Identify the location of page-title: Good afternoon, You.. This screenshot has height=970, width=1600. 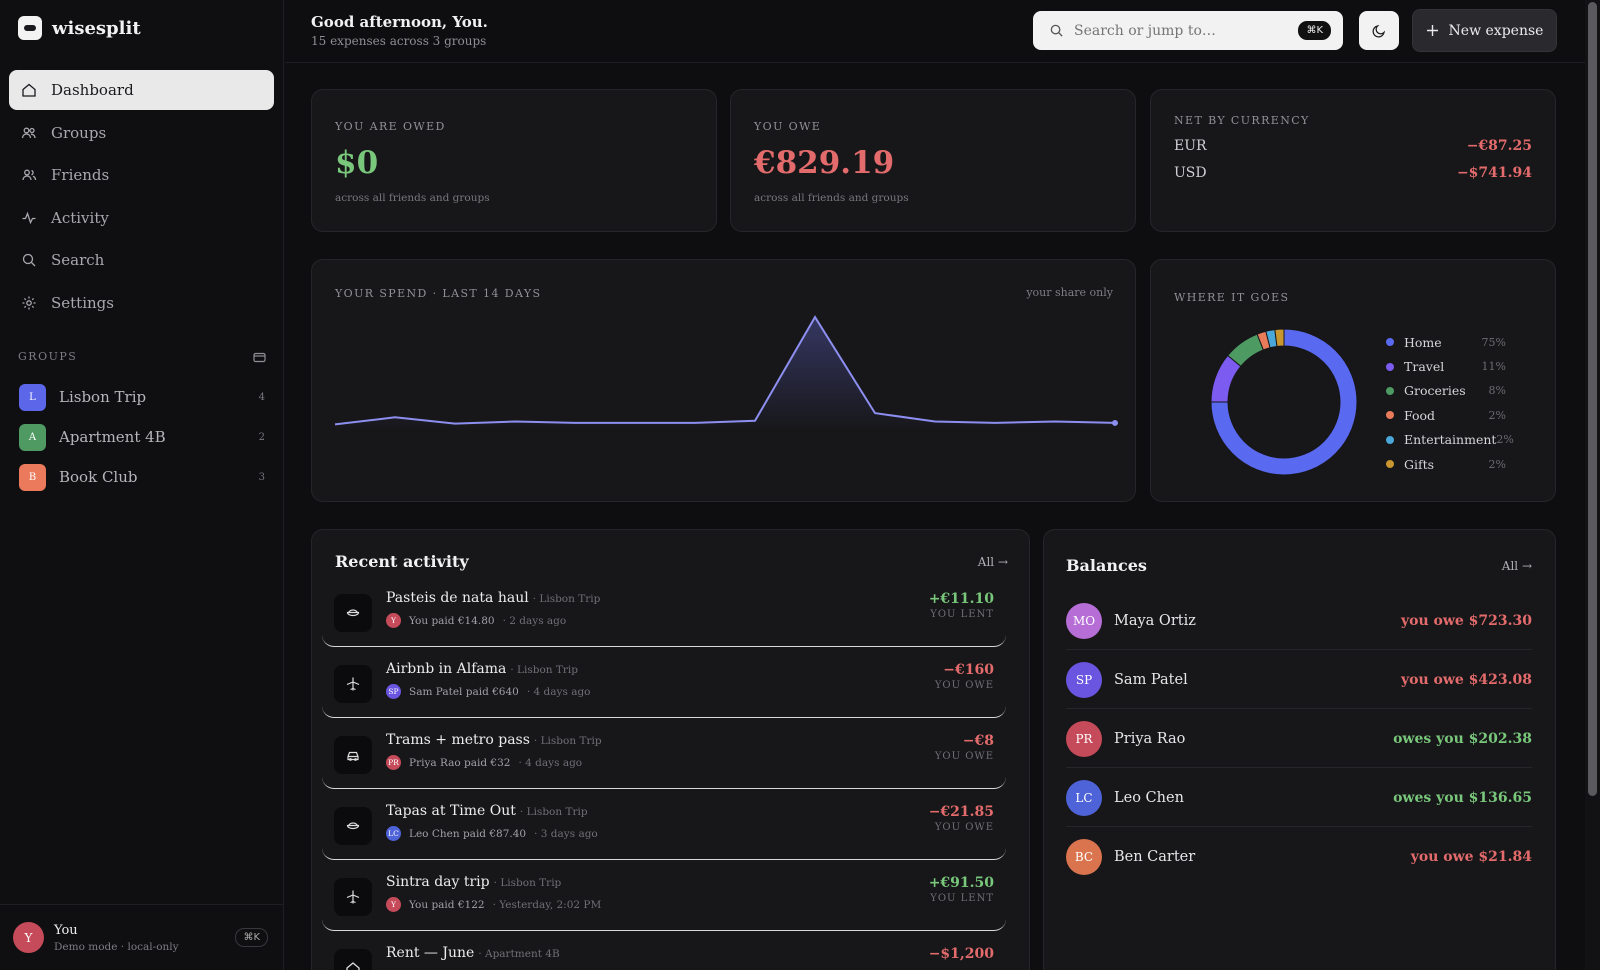
(399, 22).